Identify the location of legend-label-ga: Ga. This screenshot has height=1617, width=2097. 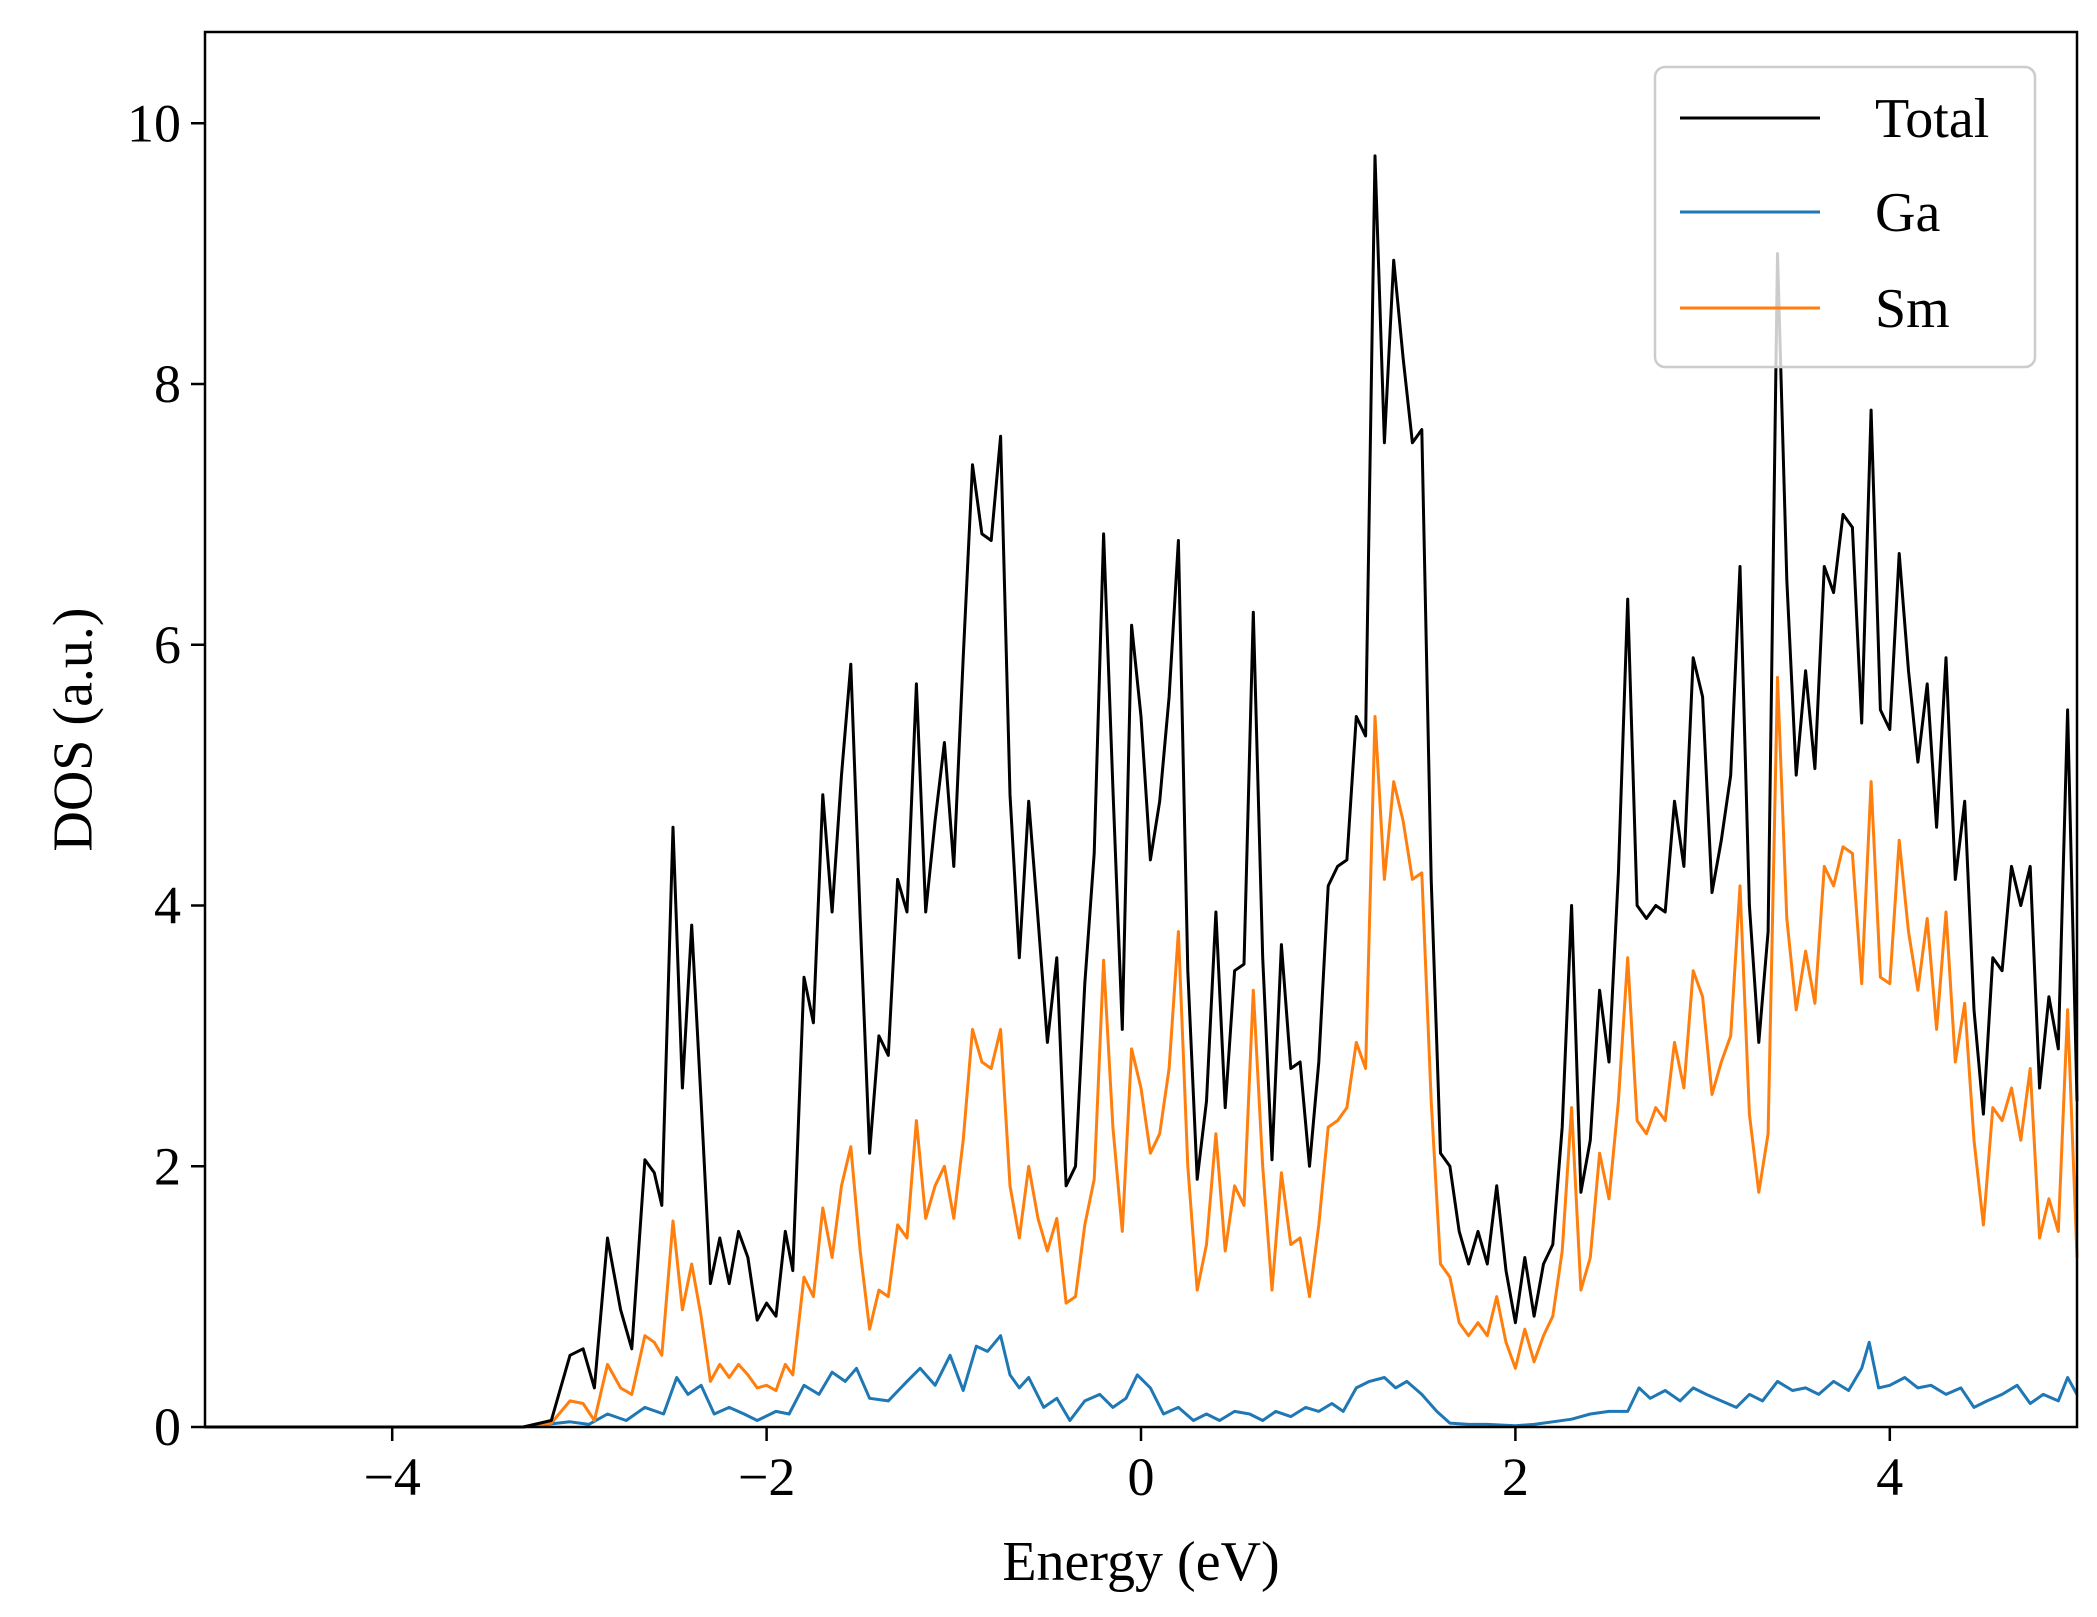
(1907, 213).